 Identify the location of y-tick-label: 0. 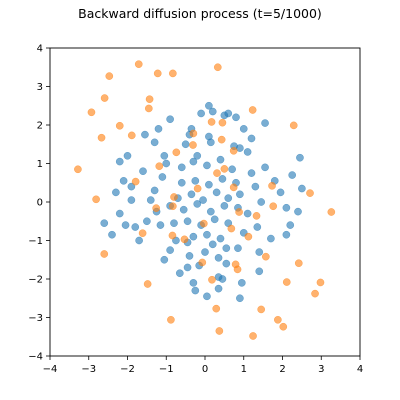
(40, 203).